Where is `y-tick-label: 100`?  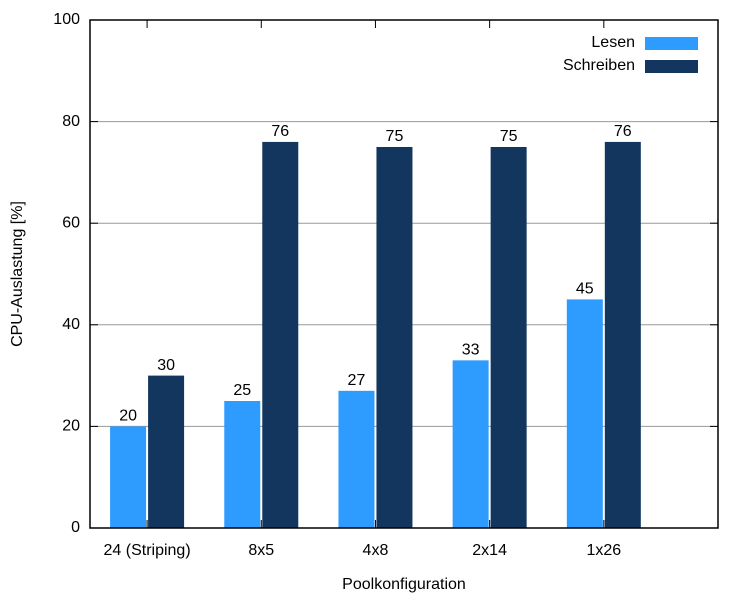
y-tick-label: 100 is located at coordinates (66, 19).